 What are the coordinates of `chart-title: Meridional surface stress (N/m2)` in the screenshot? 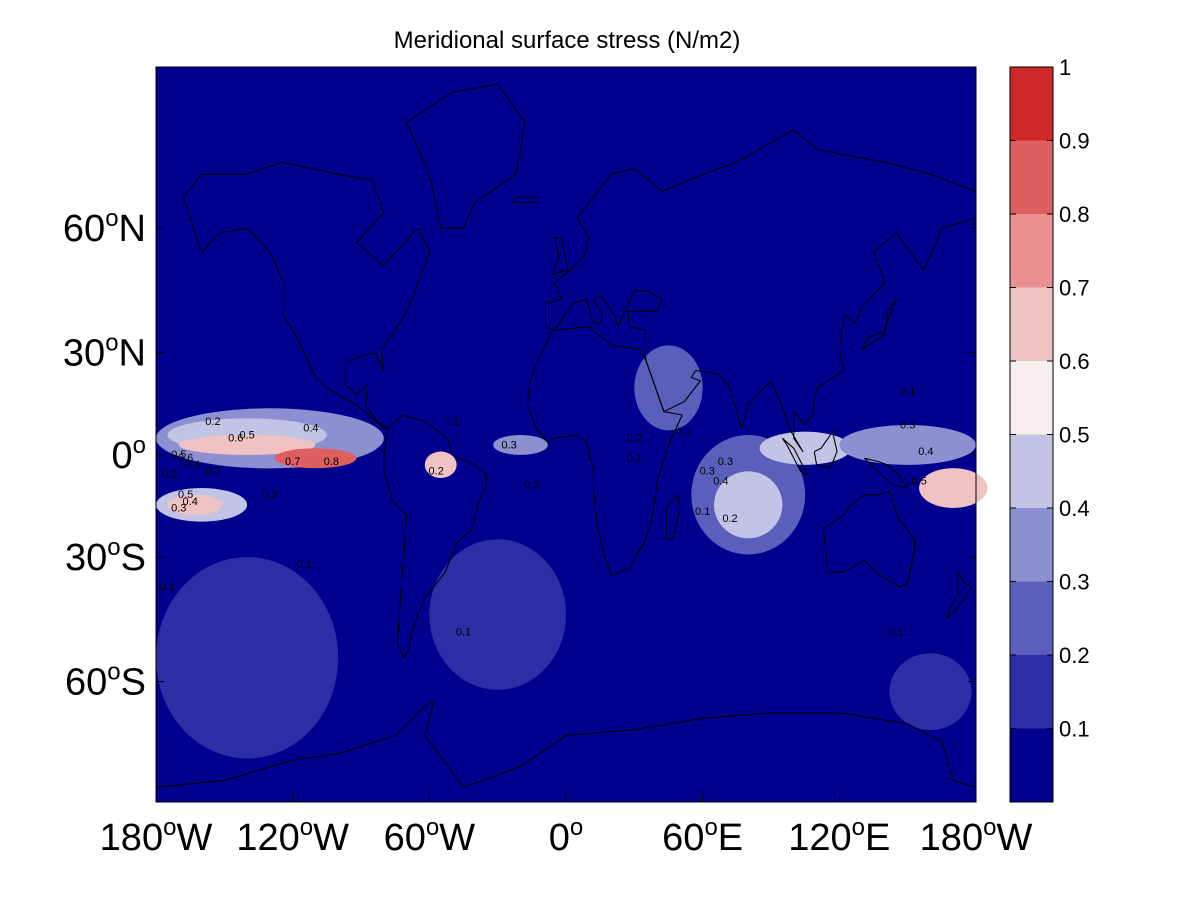 It's located at (567, 40).